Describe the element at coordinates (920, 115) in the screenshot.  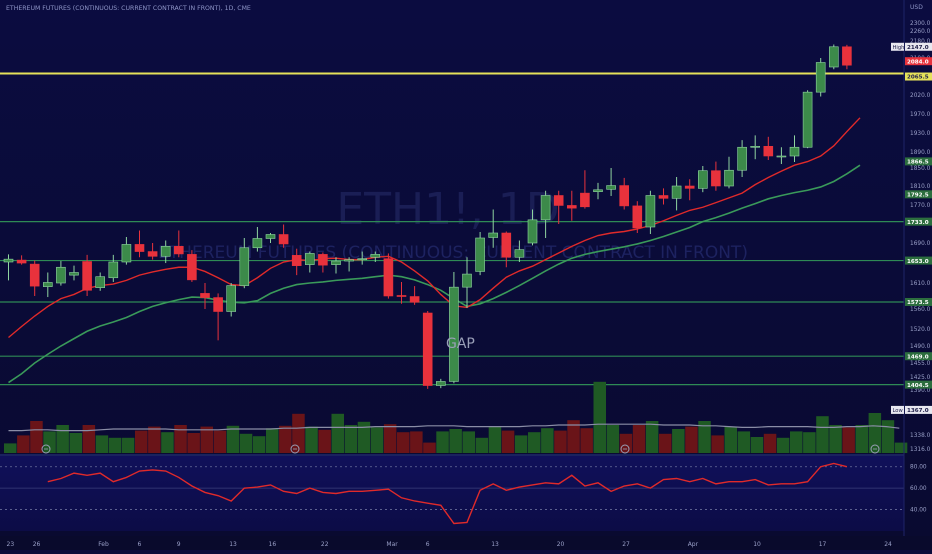
I see `price-tick-label: 1970.0` at that location.